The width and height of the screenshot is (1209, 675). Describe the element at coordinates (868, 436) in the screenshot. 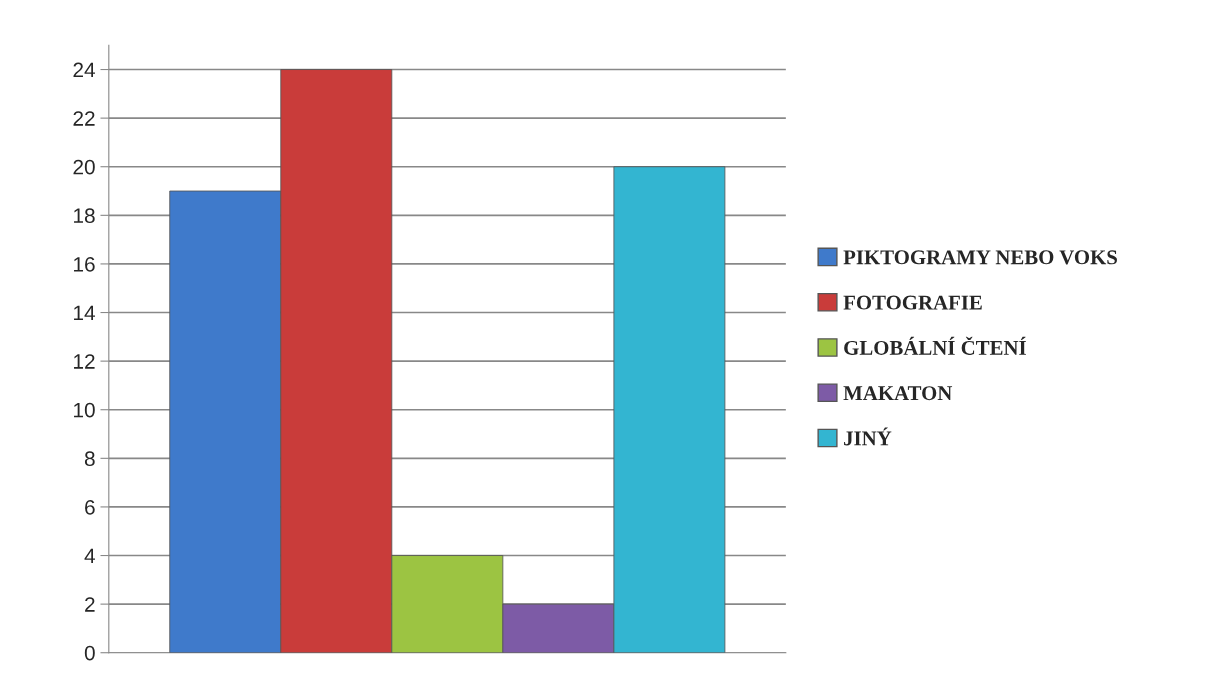

I see `legend-label: JINÝ` at that location.